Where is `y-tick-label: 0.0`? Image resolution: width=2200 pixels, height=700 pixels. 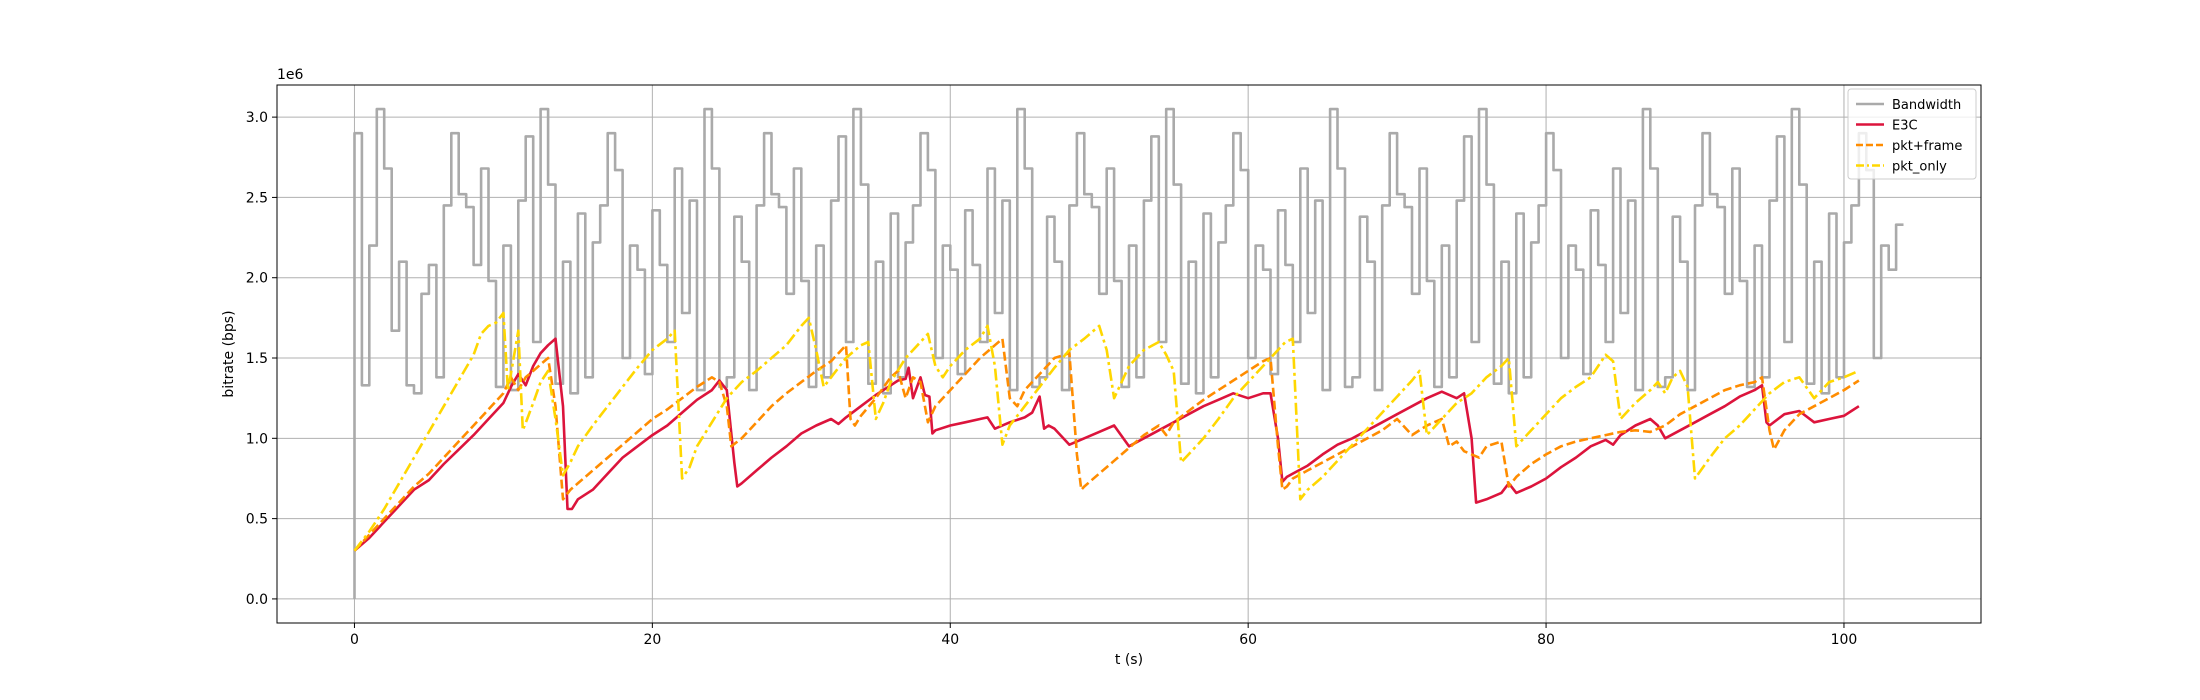 y-tick-label: 0.0 is located at coordinates (257, 600).